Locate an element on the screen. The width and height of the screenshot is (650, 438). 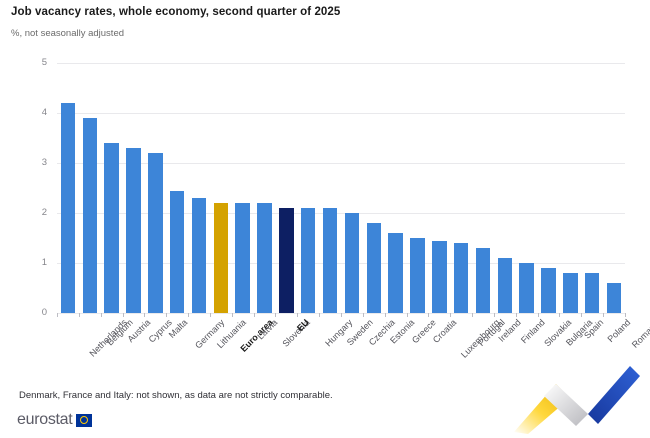
bar-latvia is located at coordinates (242, 258).